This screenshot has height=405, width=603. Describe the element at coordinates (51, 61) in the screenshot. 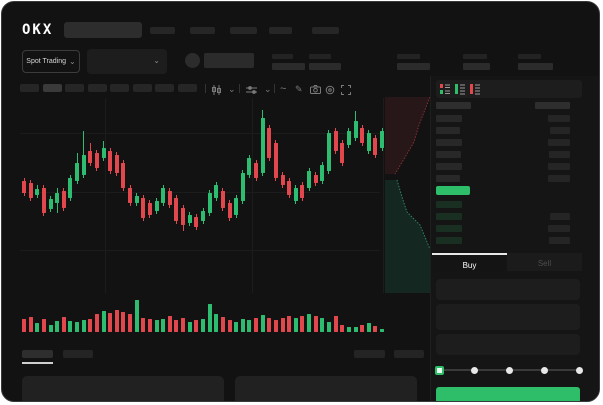

I see `market-type-selector: Spot Trading ⌄` at that location.